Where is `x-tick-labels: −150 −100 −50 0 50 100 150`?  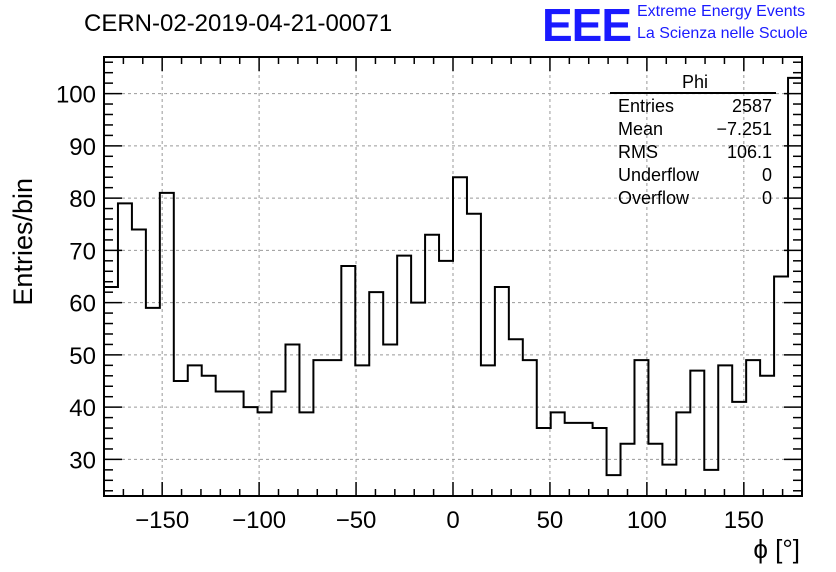 x-tick-labels: −150 −100 −50 0 50 100 150 is located at coordinates (449, 520).